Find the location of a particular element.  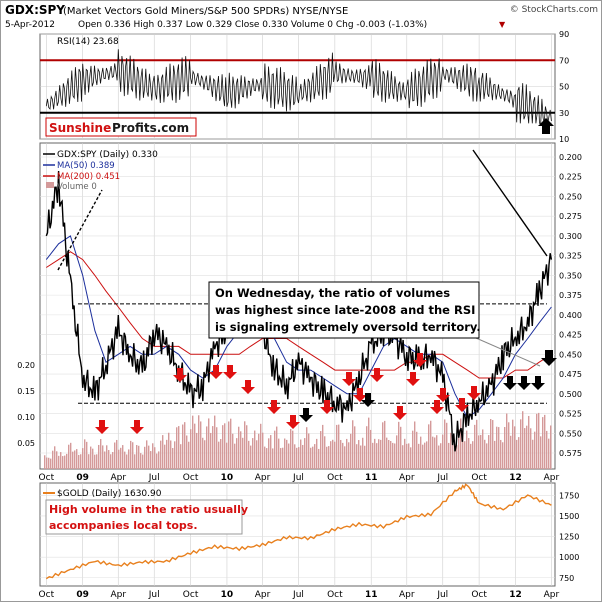

x-axis-label: 09 is located at coordinates (82, 478).